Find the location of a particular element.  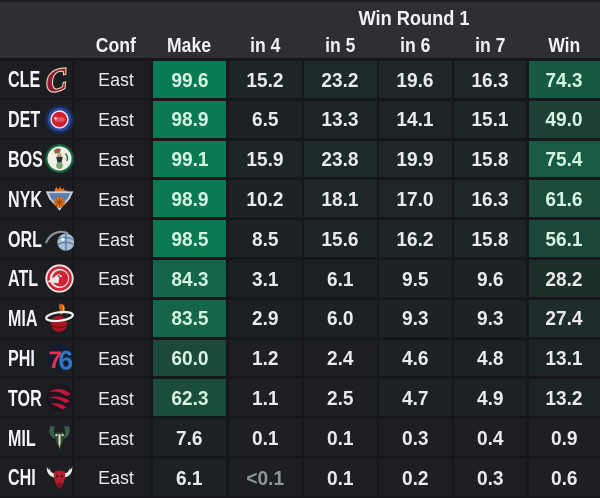

svg-text: 6 is located at coordinates (65, 359).